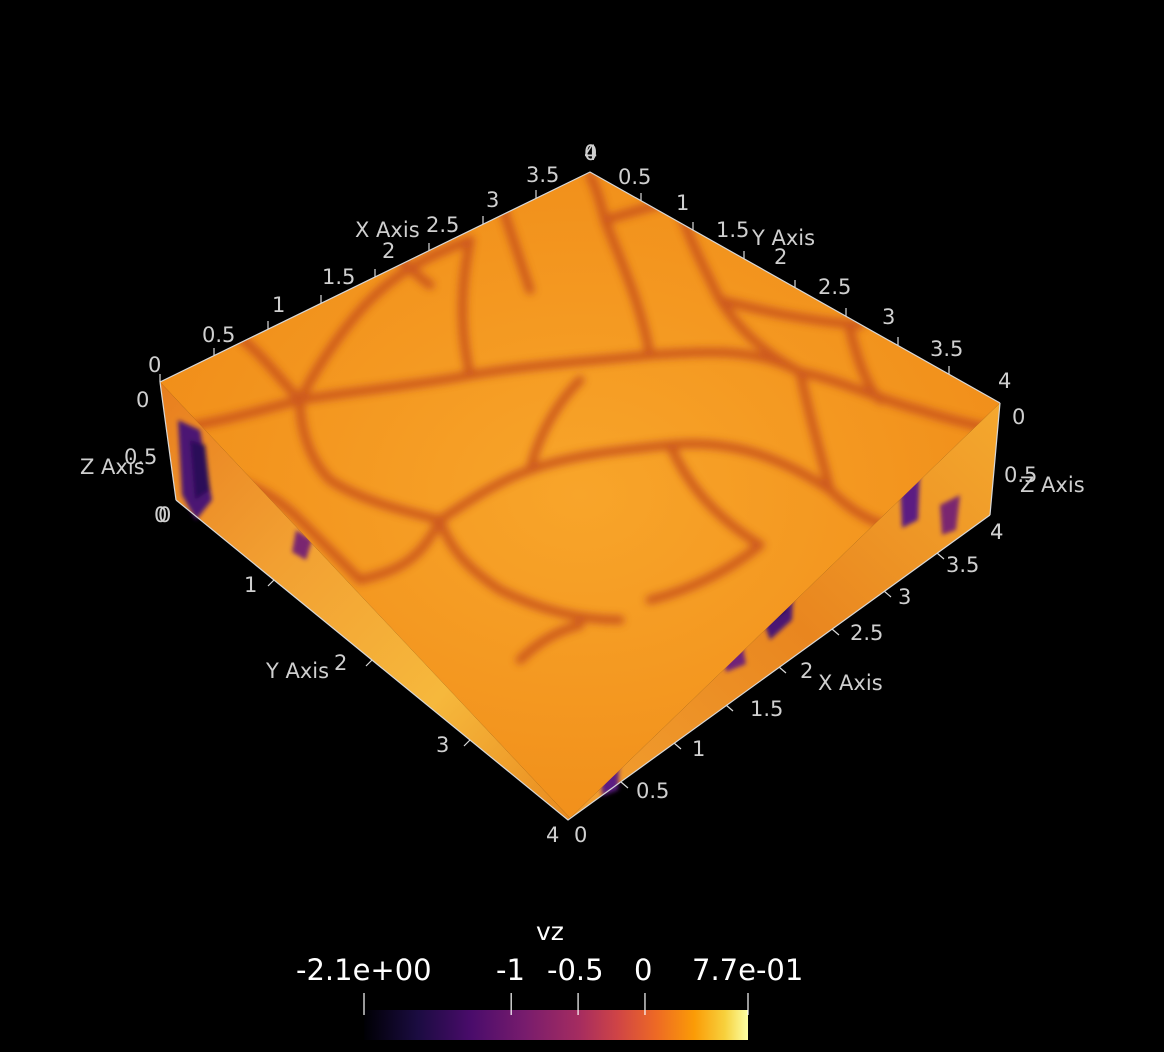 The height and width of the screenshot is (1052, 1164). I want to click on colorbar: vz -2.1e+00 -1 -0.5 0 7.7e-01, so click(549, 978).